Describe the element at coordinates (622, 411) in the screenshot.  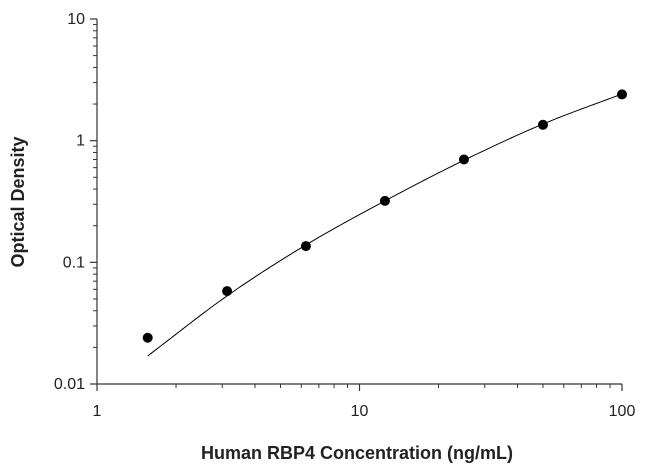
I see `x-tick-label: 100` at that location.